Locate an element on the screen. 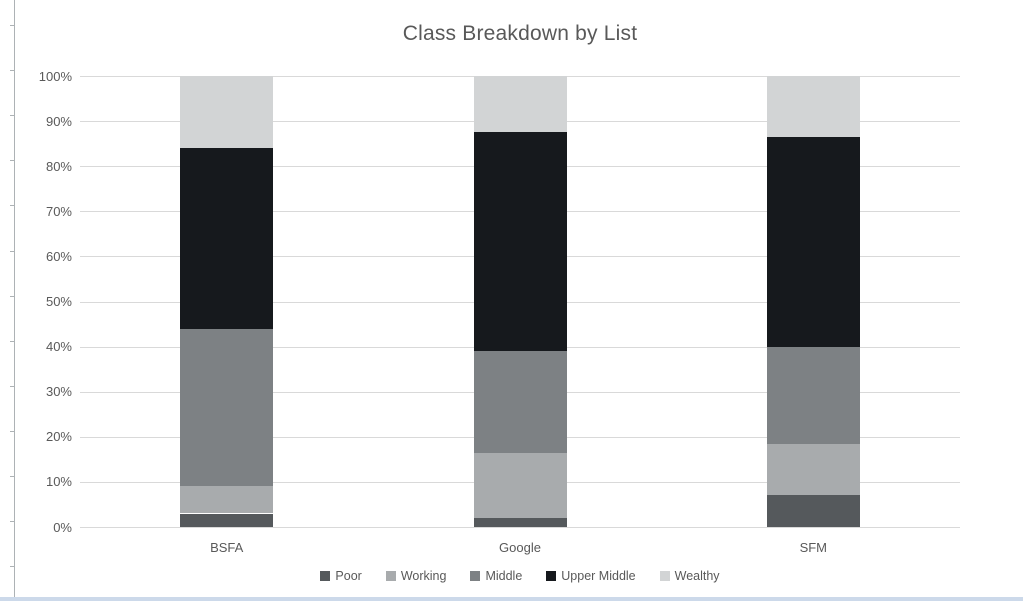  y-axis-tick-label: 20% is located at coordinates (58, 437).